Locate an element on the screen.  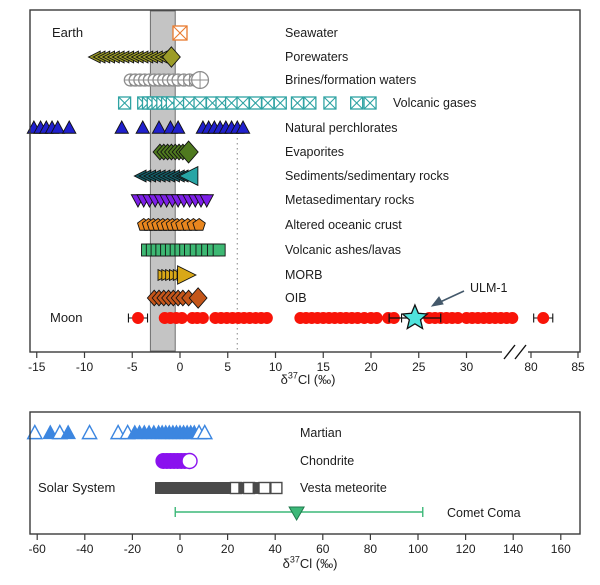
series-label-volcanic-gases: Volcanic gases is located at coordinates (435, 103).